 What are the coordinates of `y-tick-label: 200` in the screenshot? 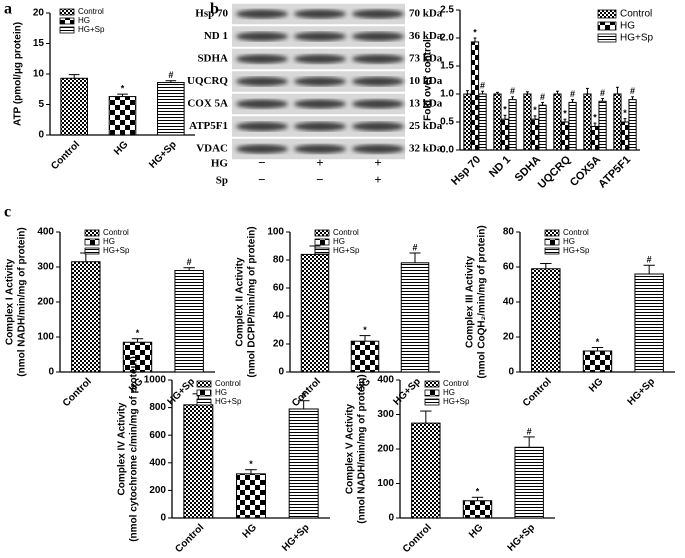 It's located at (45, 302).